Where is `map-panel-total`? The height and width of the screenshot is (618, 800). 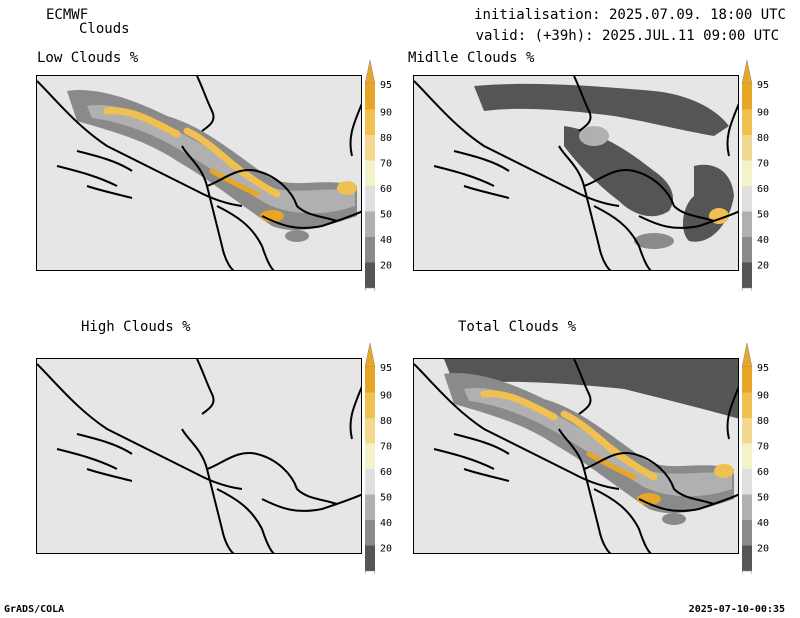 map-panel-total is located at coordinates (576, 456).